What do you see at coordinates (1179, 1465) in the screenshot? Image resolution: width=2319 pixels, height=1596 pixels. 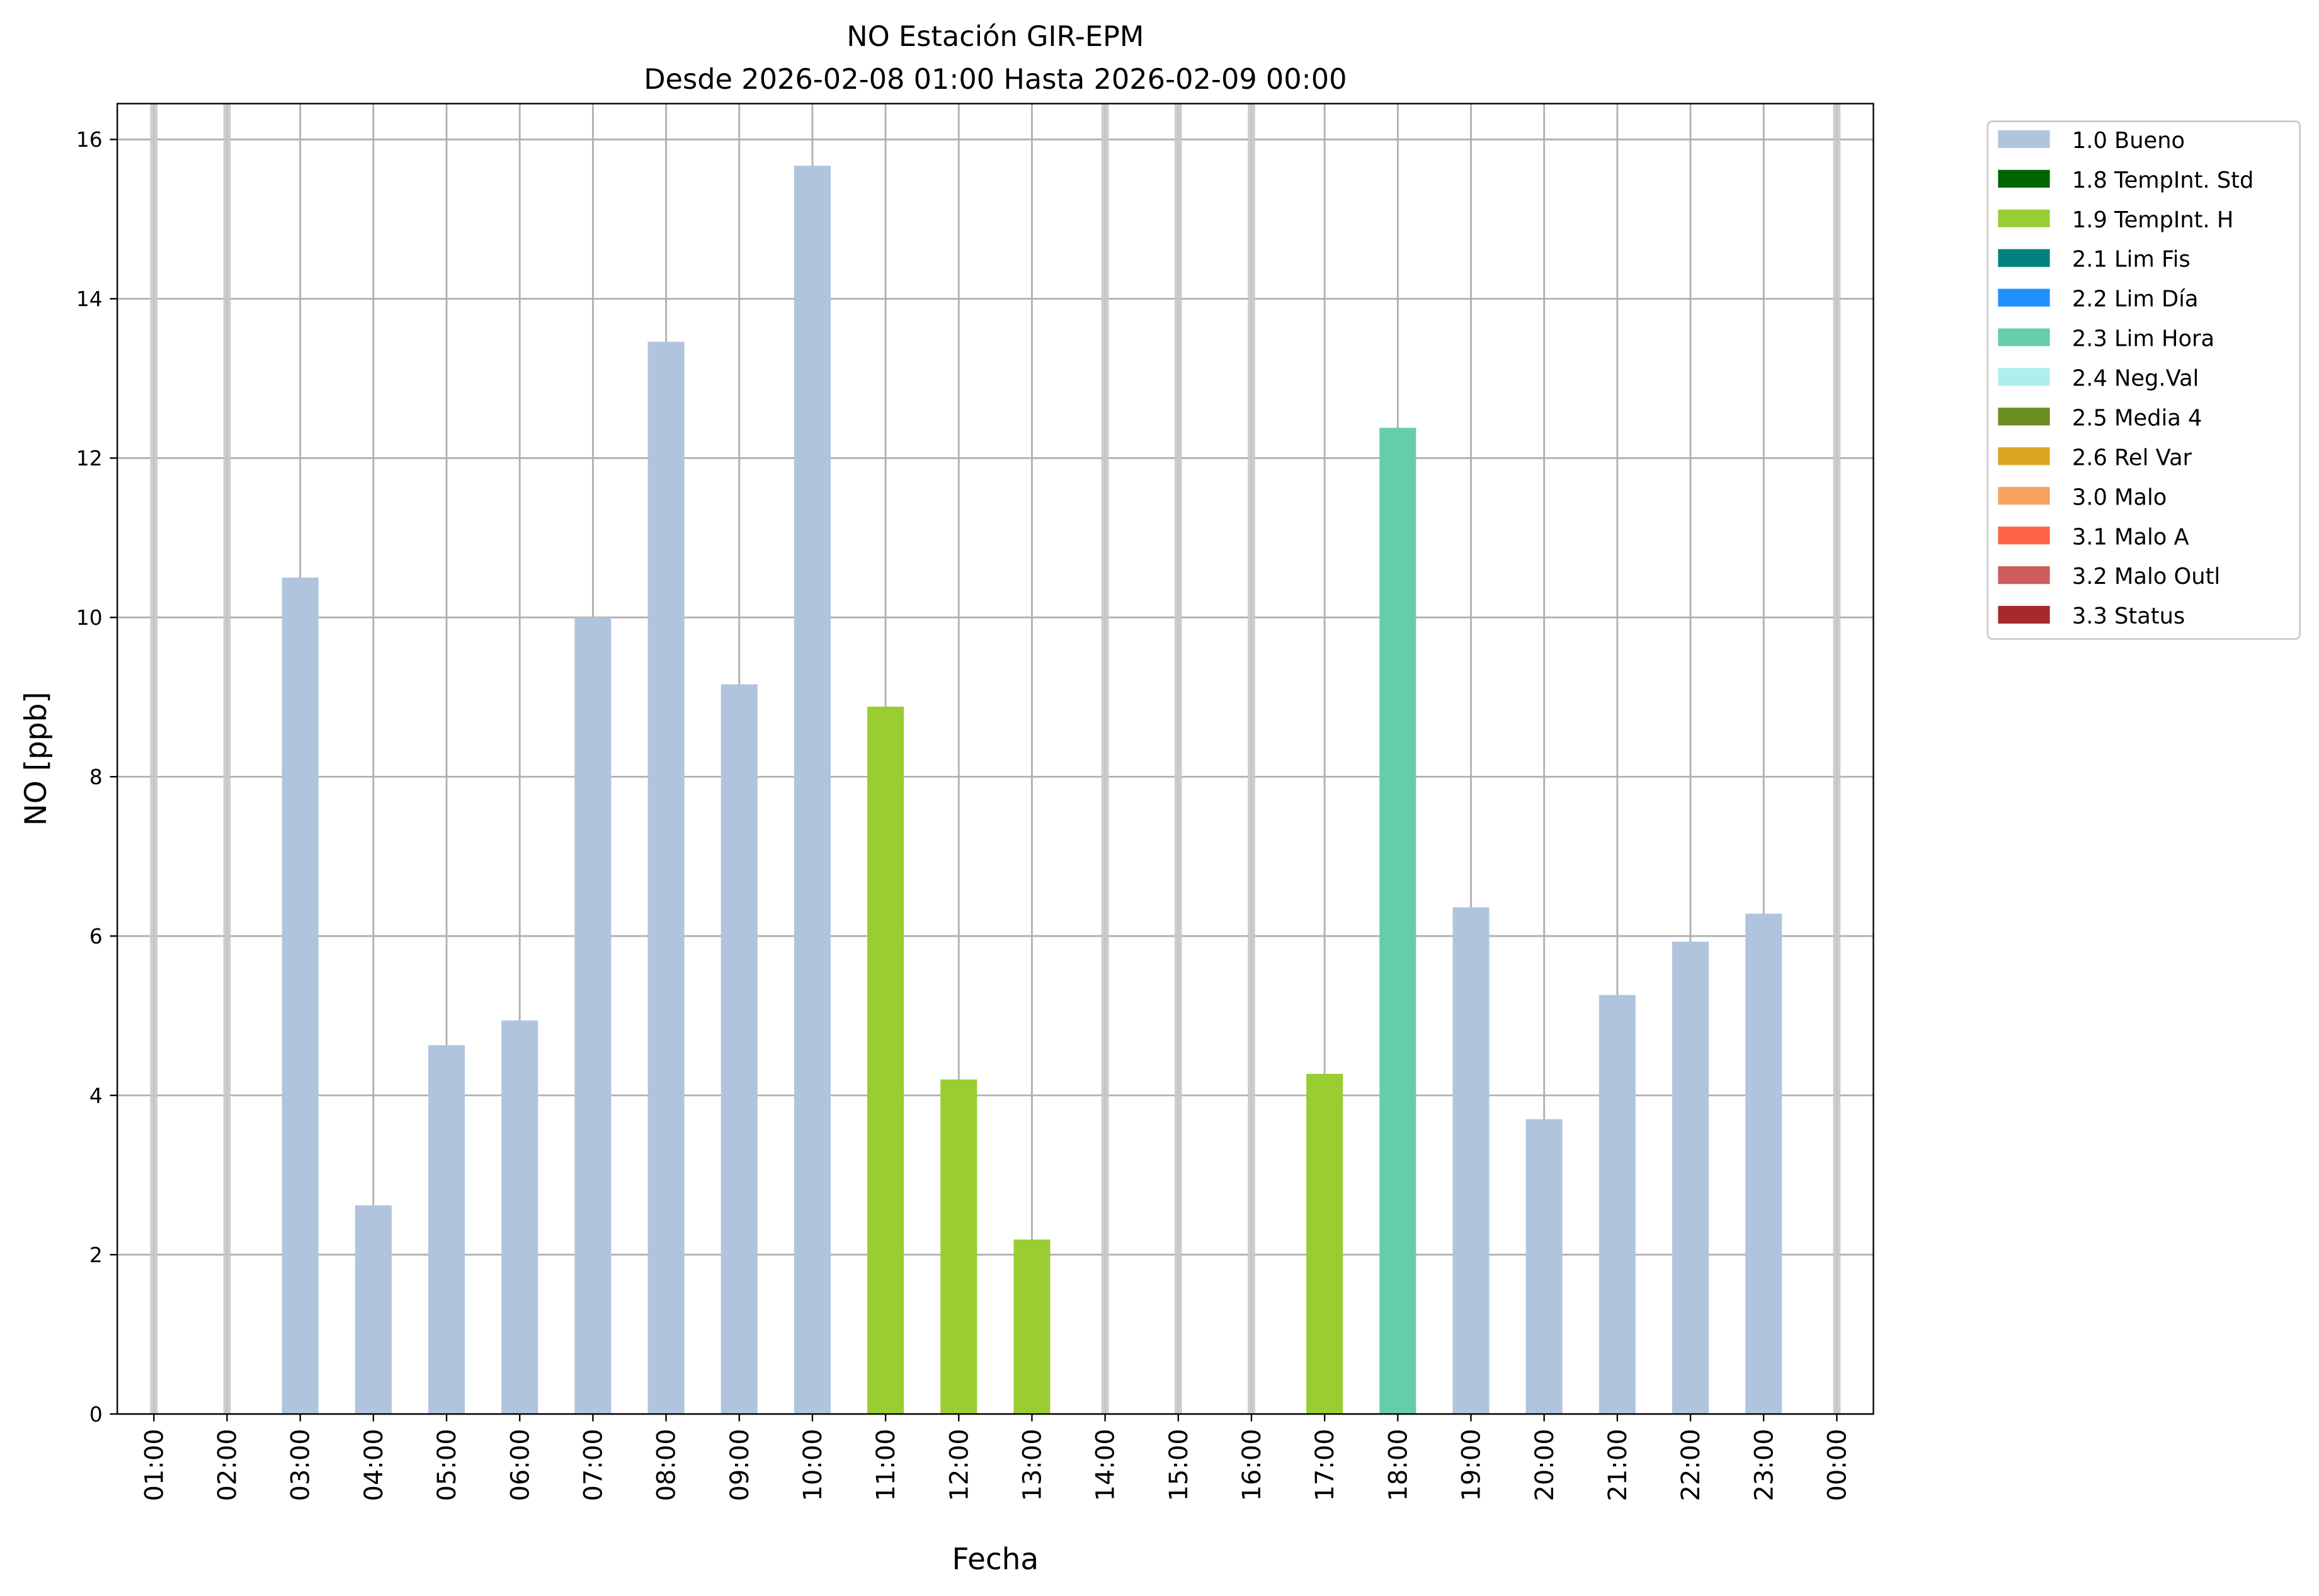 I see `x-tick-label: 15:00` at bounding box center [1179, 1465].